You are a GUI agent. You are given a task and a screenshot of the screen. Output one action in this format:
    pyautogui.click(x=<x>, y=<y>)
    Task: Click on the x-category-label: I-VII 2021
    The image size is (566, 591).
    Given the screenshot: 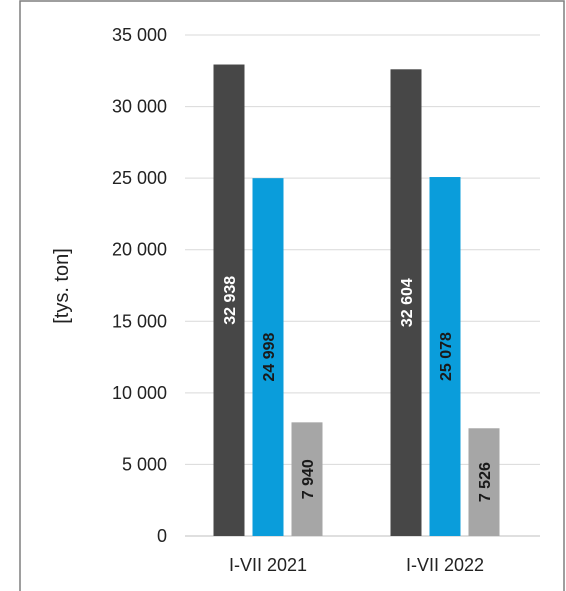 What is the action you would take?
    pyautogui.click(x=268, y=565)
    